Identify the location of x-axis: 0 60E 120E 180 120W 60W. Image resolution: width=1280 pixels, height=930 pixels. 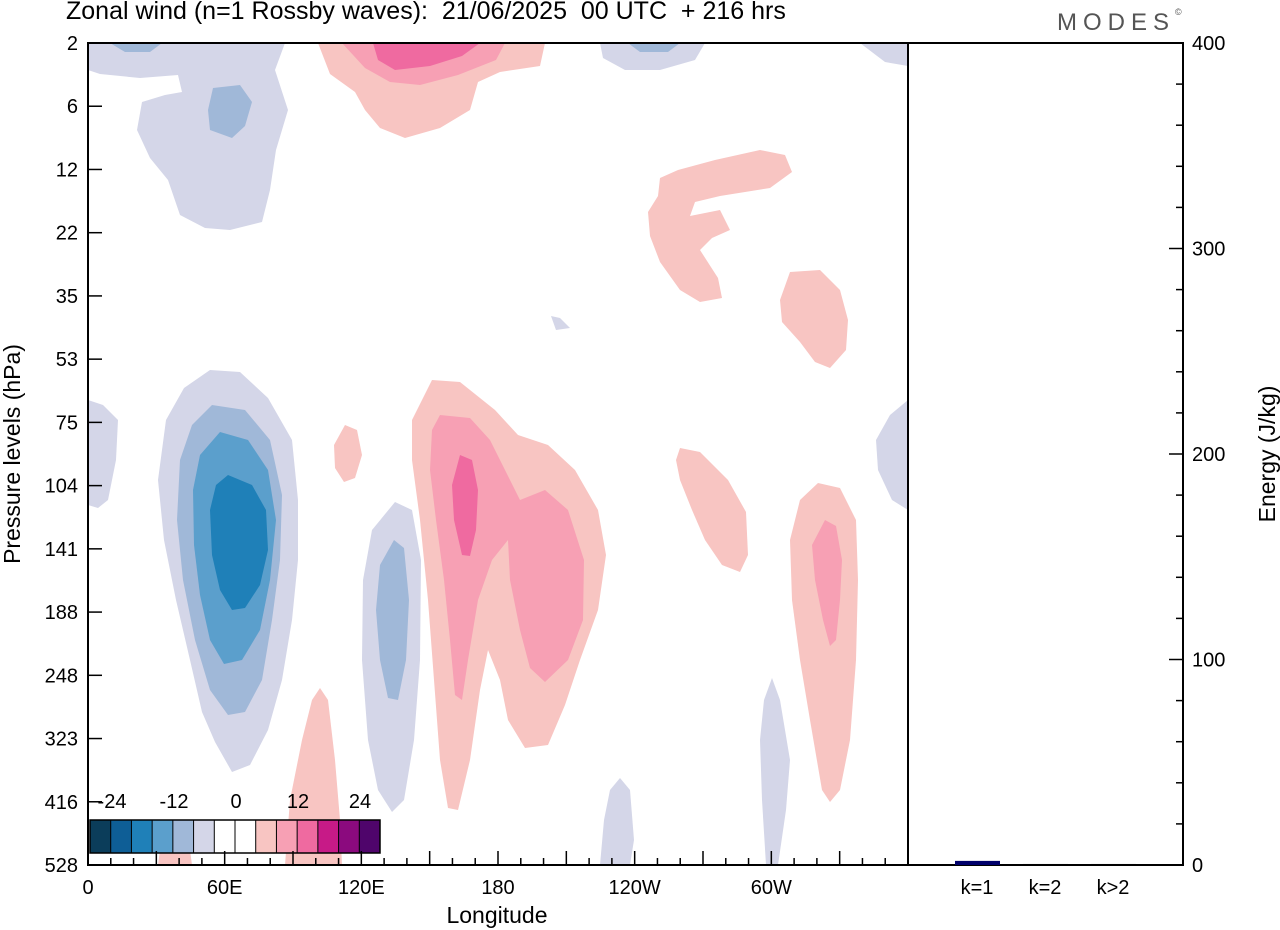
(495, 875).